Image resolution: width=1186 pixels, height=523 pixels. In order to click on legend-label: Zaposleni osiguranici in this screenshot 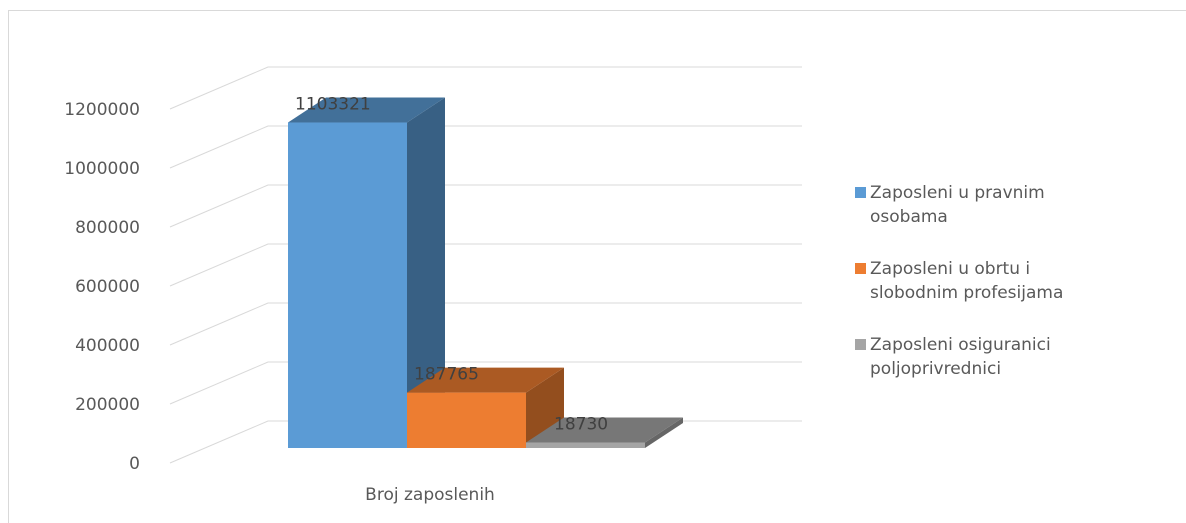, I will do `click(960, 345)`.